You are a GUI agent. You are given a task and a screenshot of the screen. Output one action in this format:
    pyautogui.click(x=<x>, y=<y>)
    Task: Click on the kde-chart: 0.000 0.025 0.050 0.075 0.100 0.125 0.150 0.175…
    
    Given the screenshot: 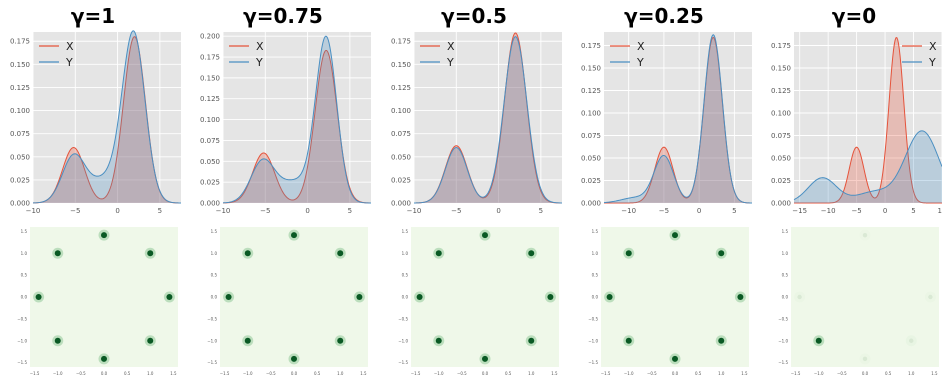 What is the action you would take?
    pyautogui.click(x=96, y=122)
    